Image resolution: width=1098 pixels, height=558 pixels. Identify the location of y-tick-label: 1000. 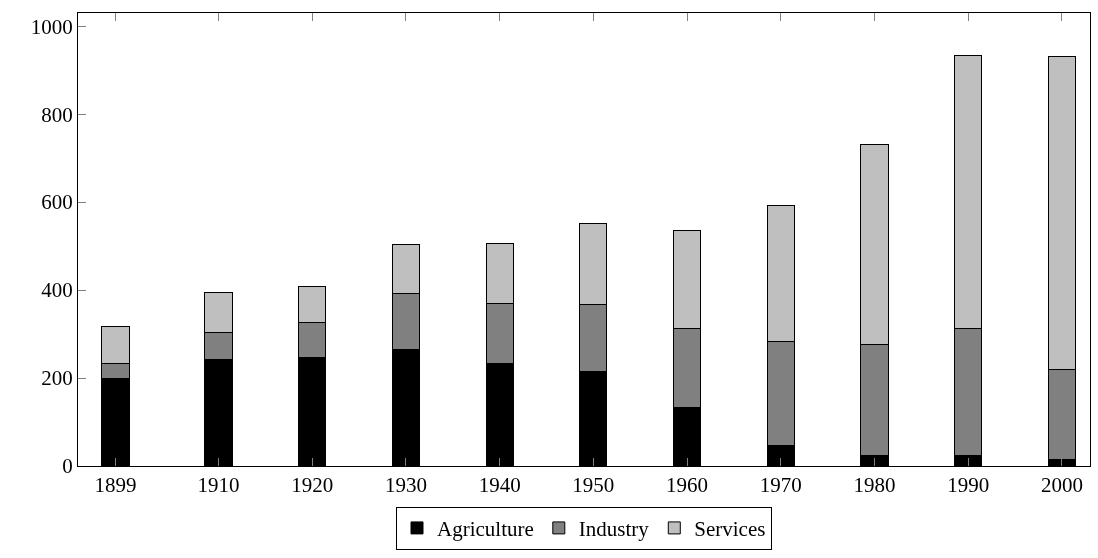
(51, 26).